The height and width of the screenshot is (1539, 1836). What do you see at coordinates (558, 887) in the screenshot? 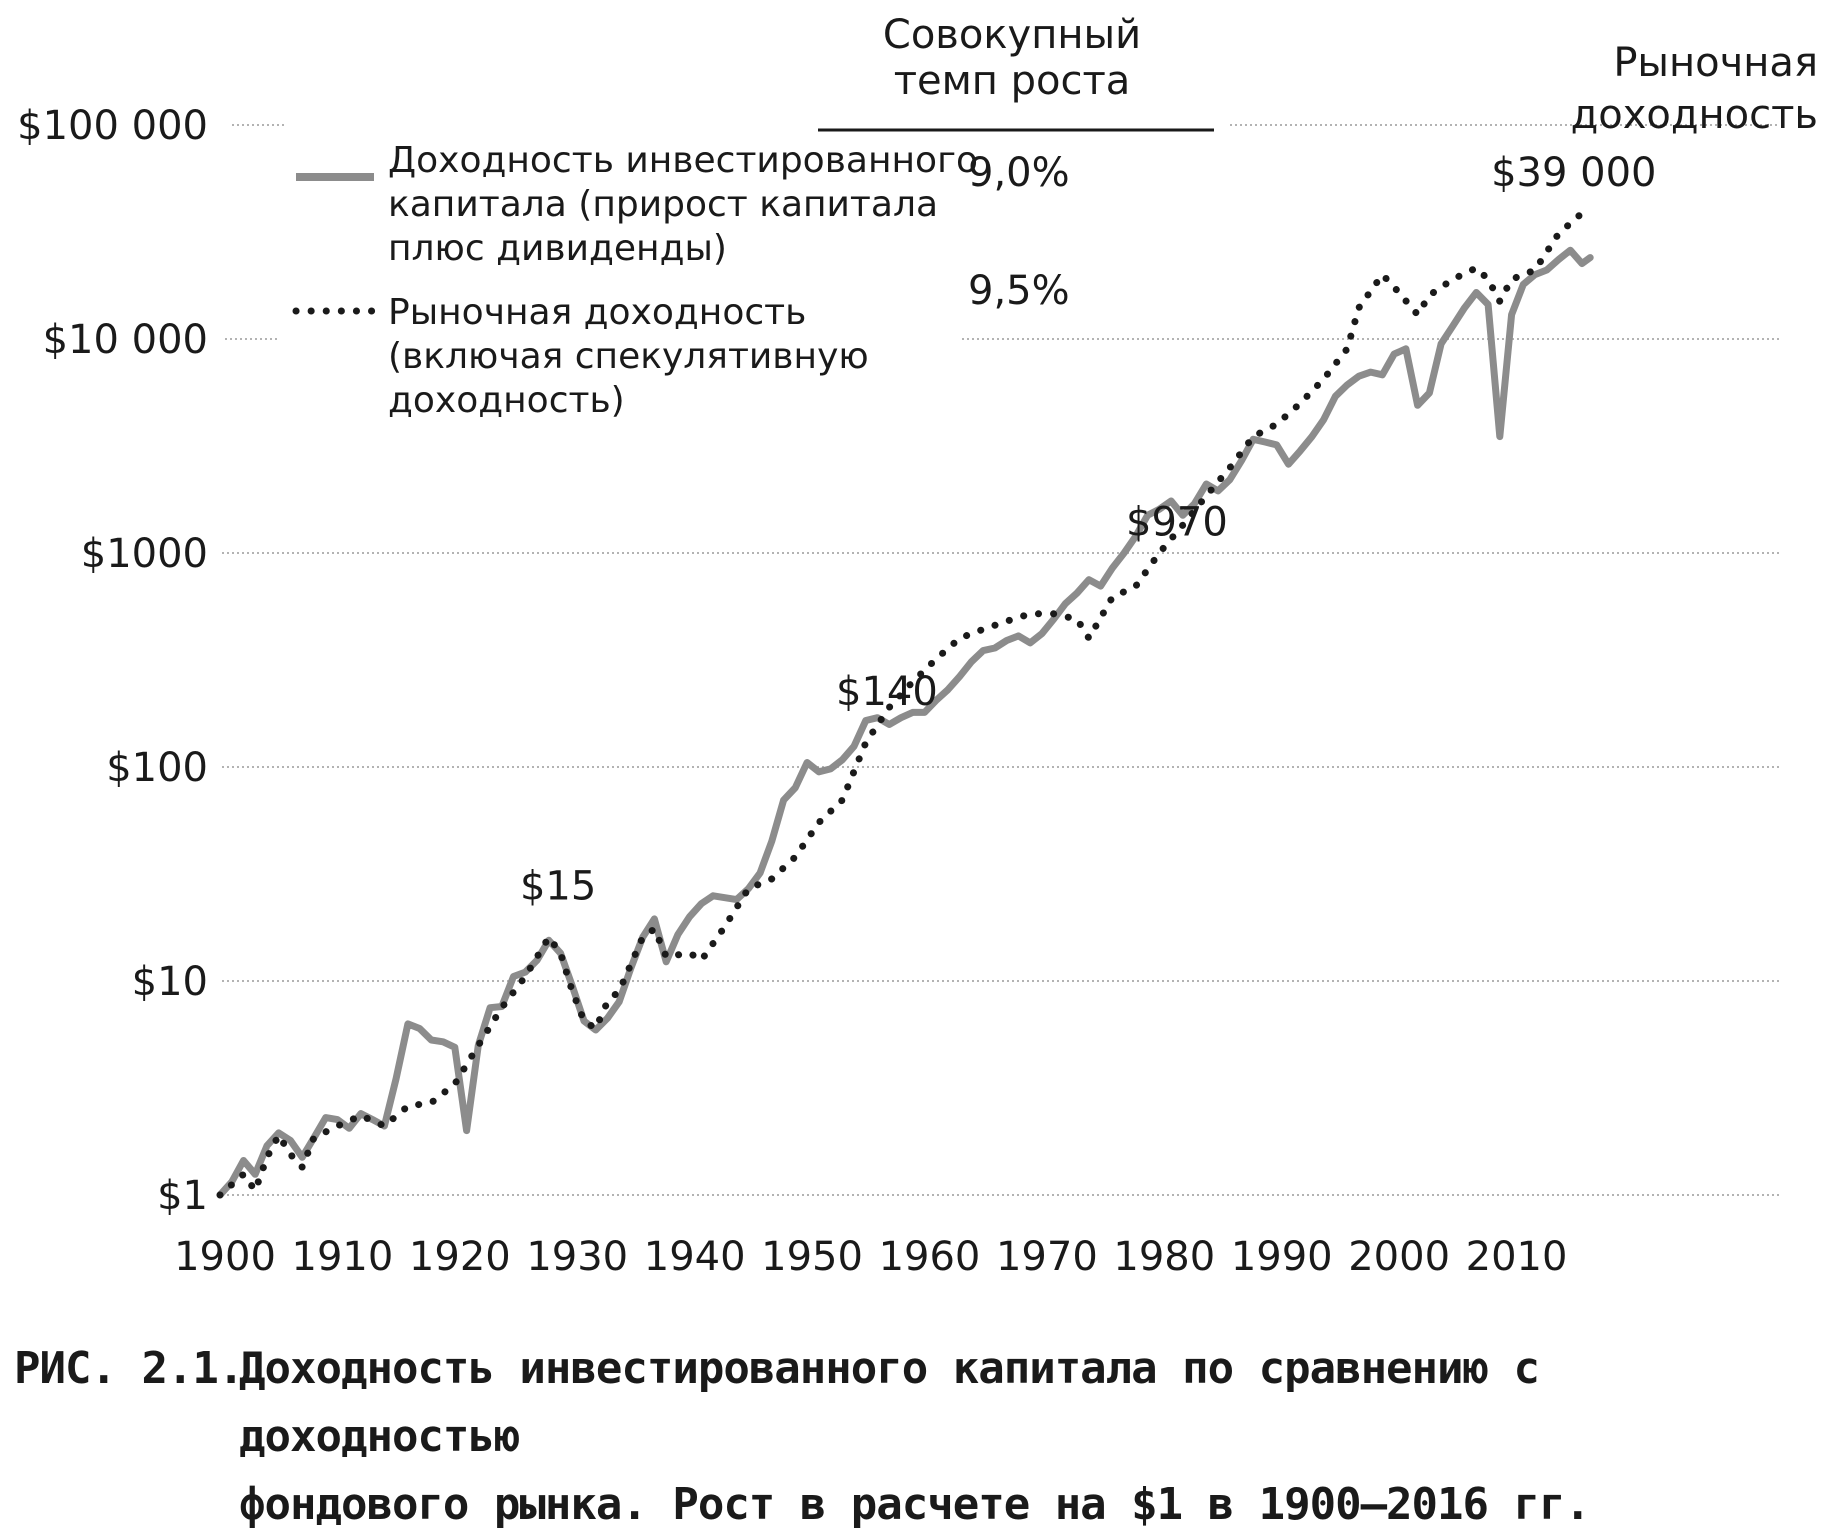
I see `data-label: $15` at bounding box center [558, 887].